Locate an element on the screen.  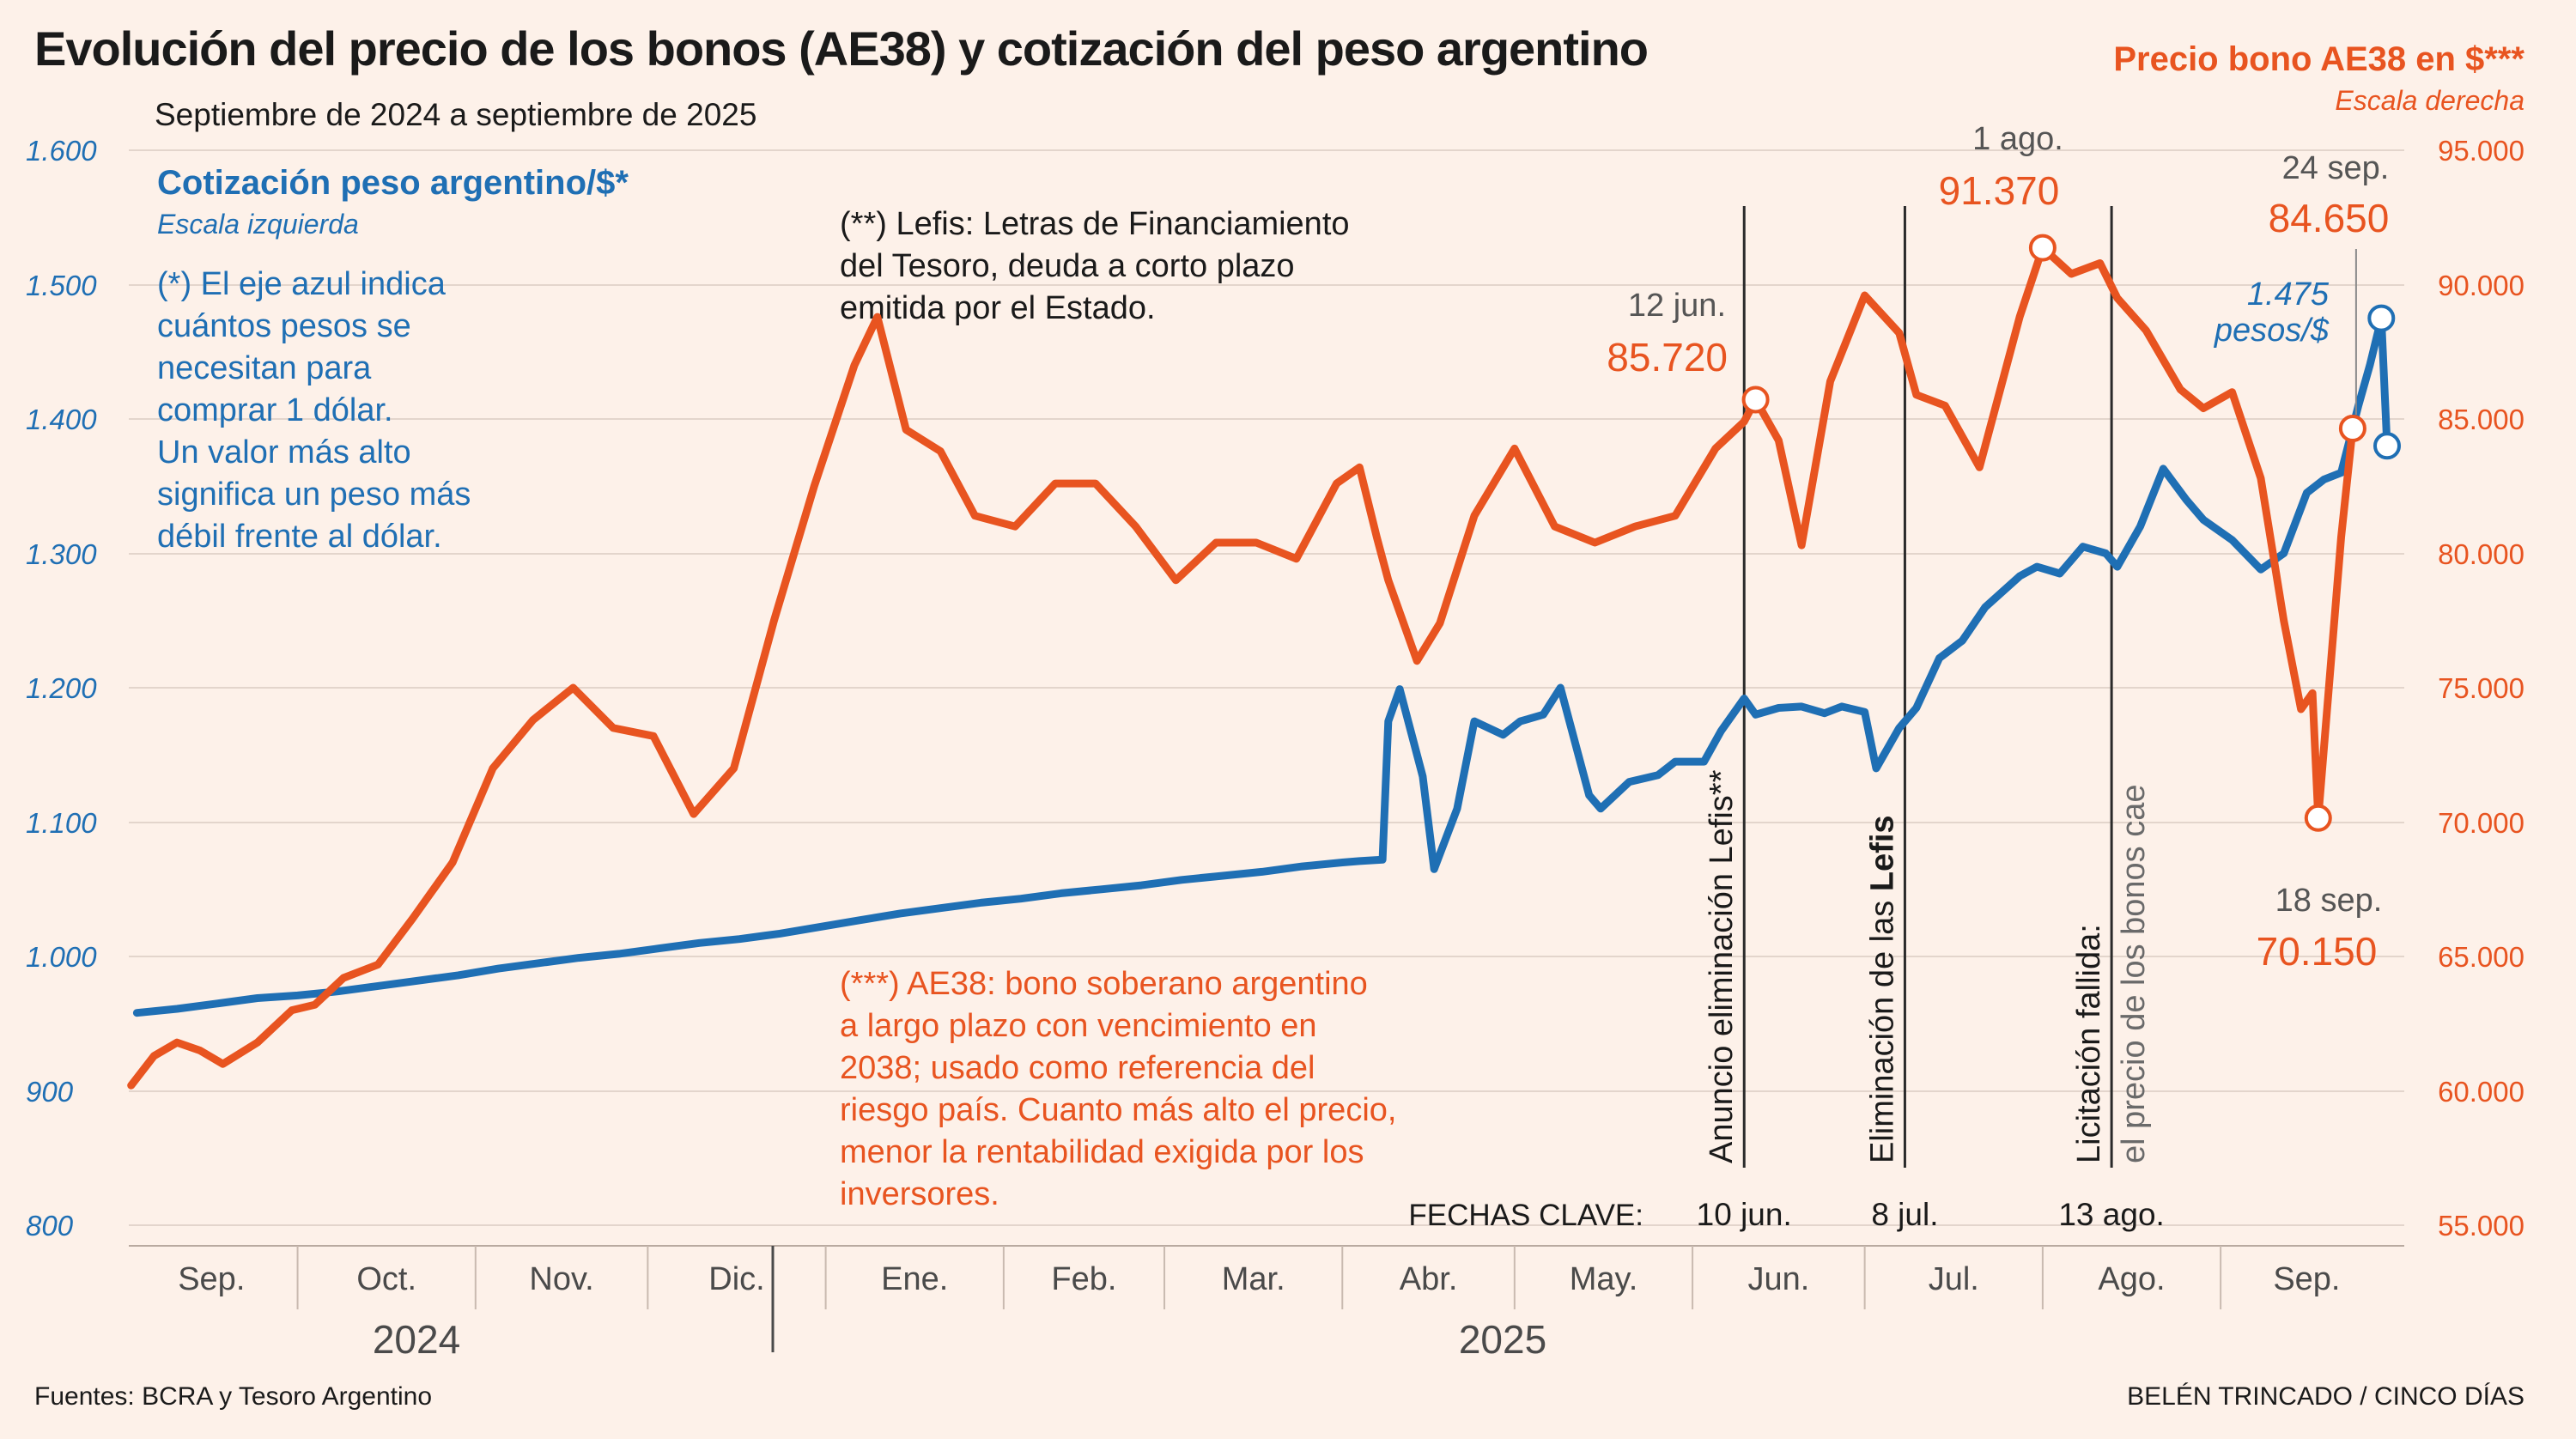
event-label-failed-auction: Licitación fallida: is located at coordinates (2089, 1043).